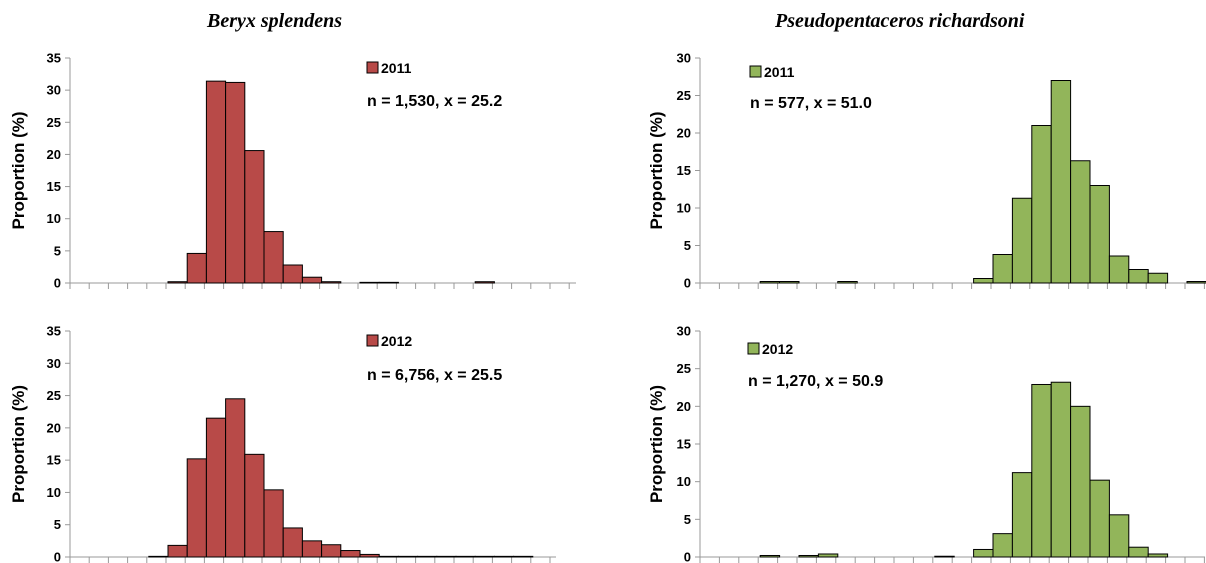  I want to click on right-column-title: Pseudopentaceros richardsoni, so click(900, 21).